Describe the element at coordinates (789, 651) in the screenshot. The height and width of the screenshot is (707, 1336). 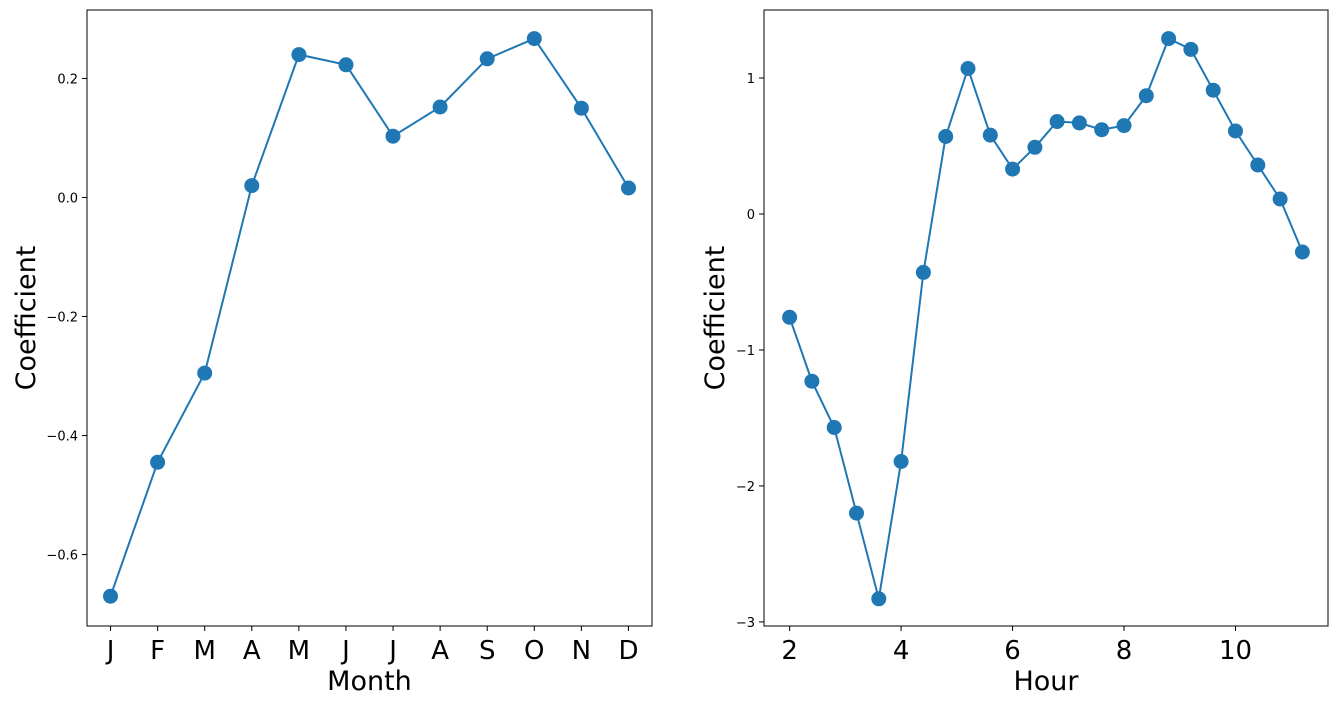
I see `x-tick-label: 2` at that location.